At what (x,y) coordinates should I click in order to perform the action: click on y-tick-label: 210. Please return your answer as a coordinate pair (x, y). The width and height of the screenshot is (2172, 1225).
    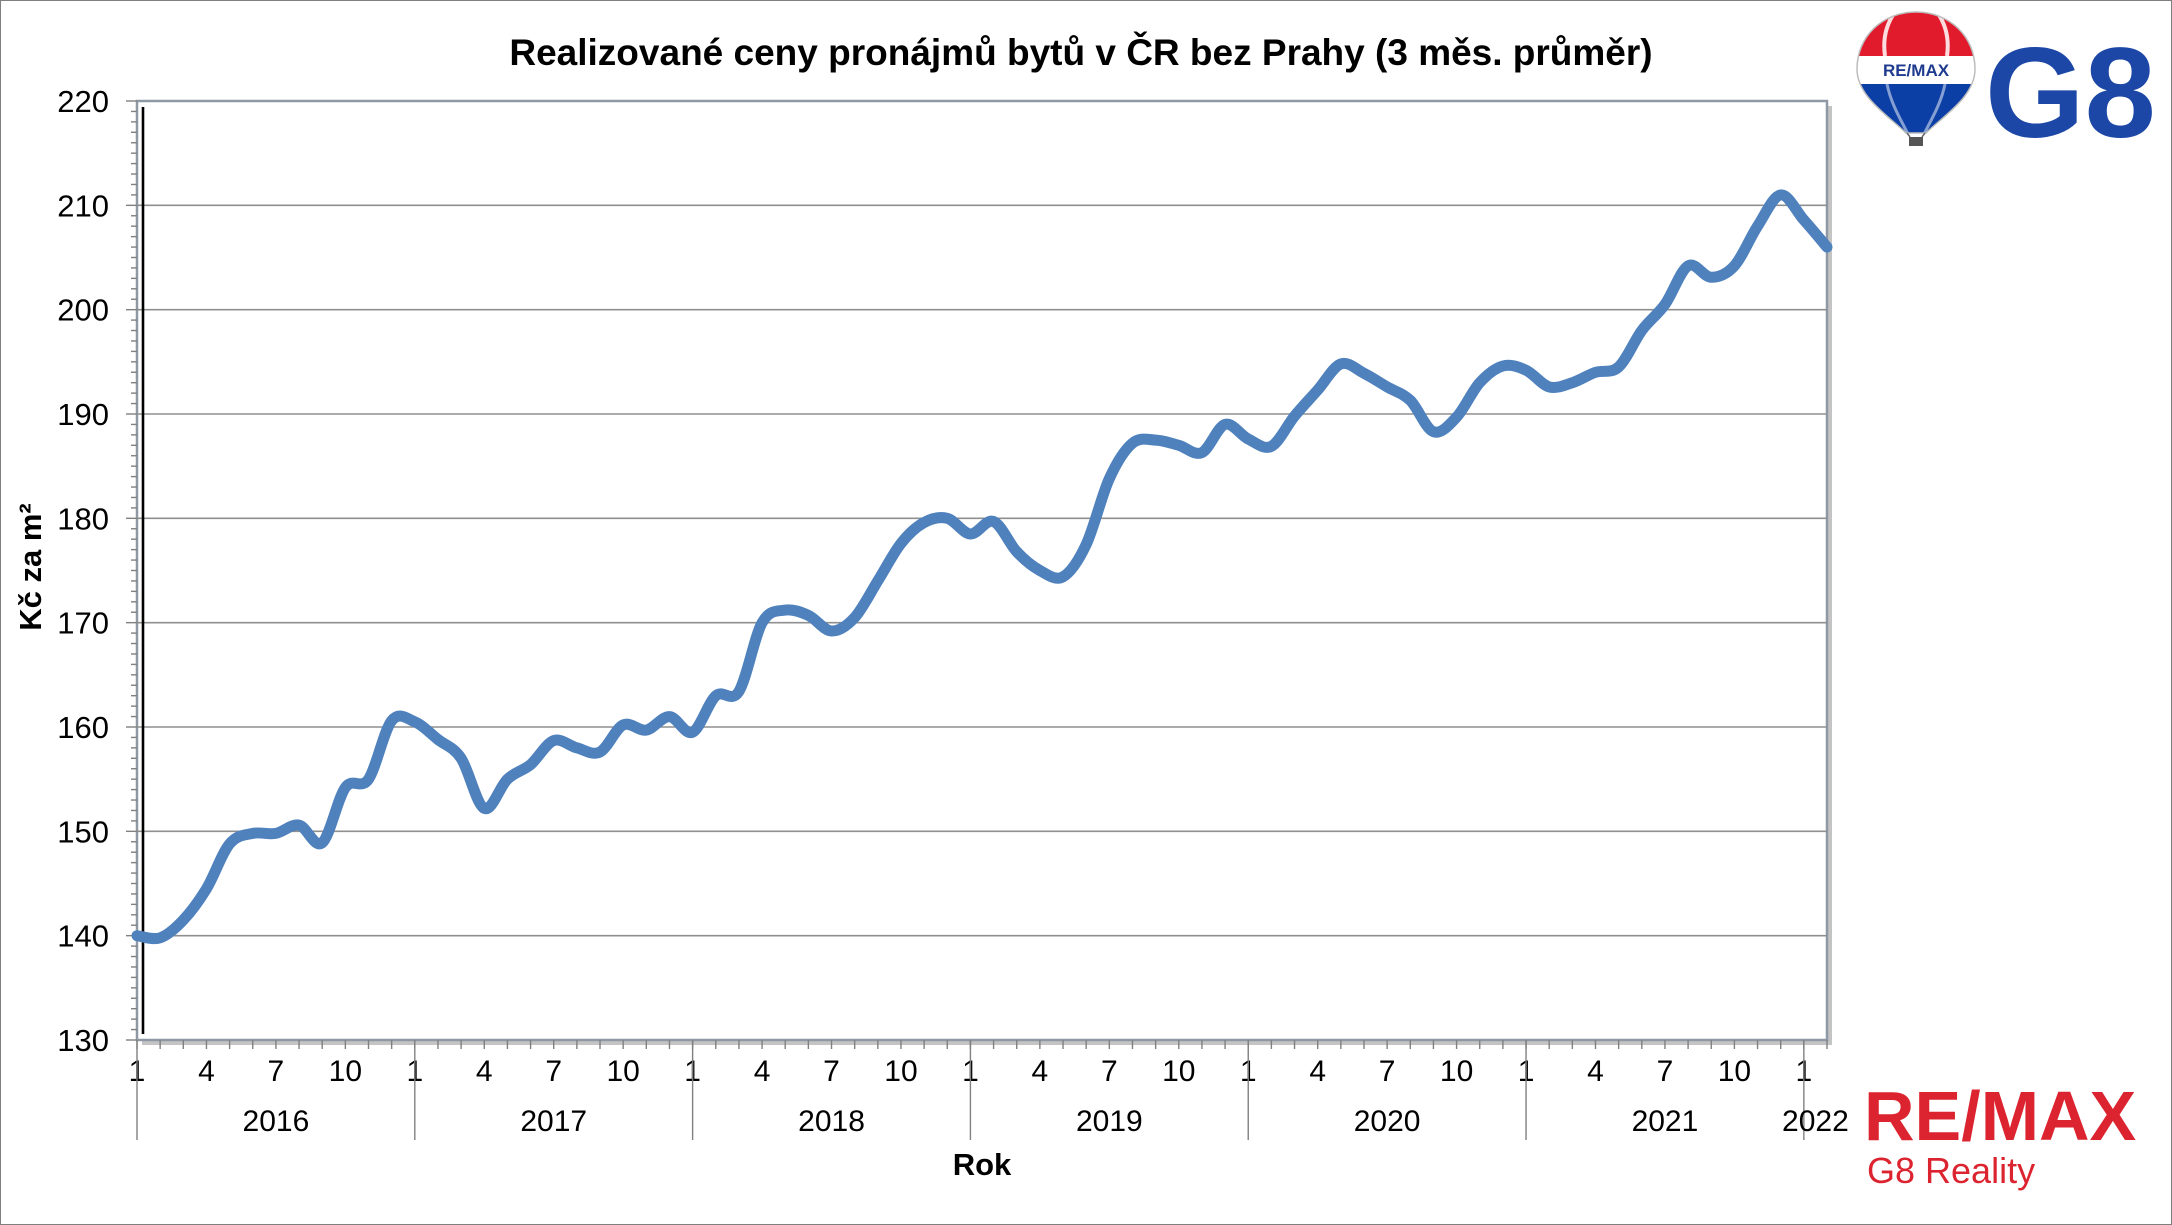
    Looking at the image, I should click on (83, 205).